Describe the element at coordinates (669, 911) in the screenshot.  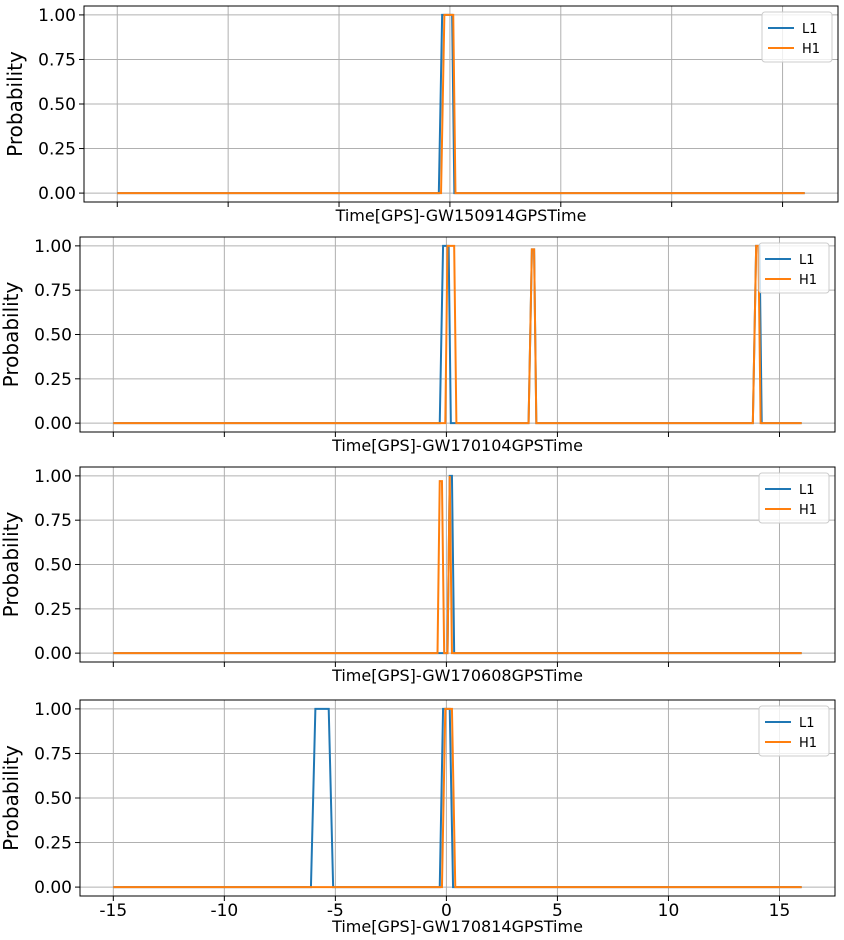
I see `x-tick-label: 10` at that location.